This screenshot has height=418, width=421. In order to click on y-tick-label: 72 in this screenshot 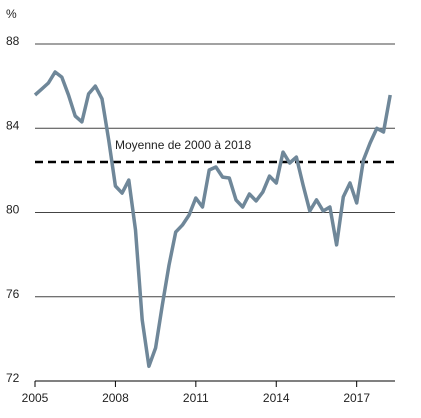, I will do `click(13, 378)`.